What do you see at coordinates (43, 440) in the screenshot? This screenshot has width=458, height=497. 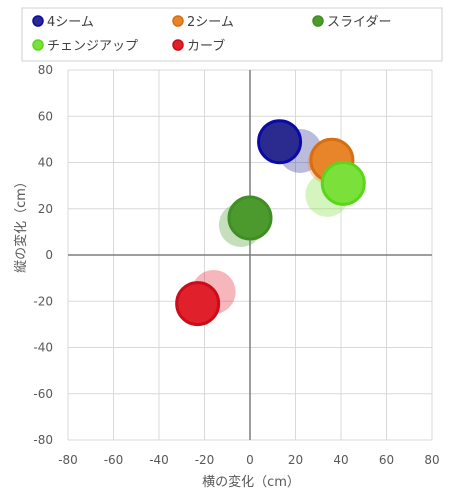 I see `y-tick-label: -80` at bounding box center [43, 440].